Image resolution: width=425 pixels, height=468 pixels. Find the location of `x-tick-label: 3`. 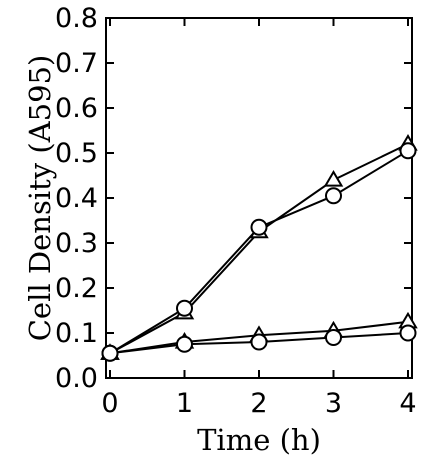

x-tick-label: 3 is located at coordinates (333, 403).